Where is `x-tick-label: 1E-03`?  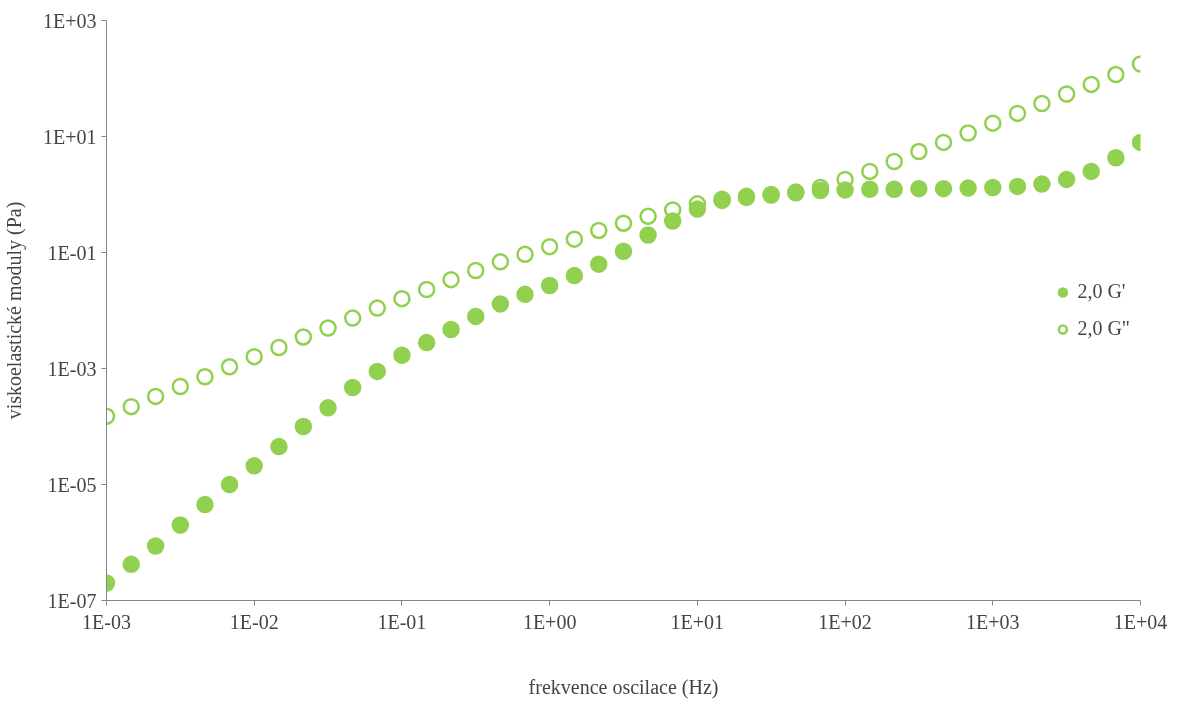 x-tick-label: 1E-03 is located at coordinates (106, 621).